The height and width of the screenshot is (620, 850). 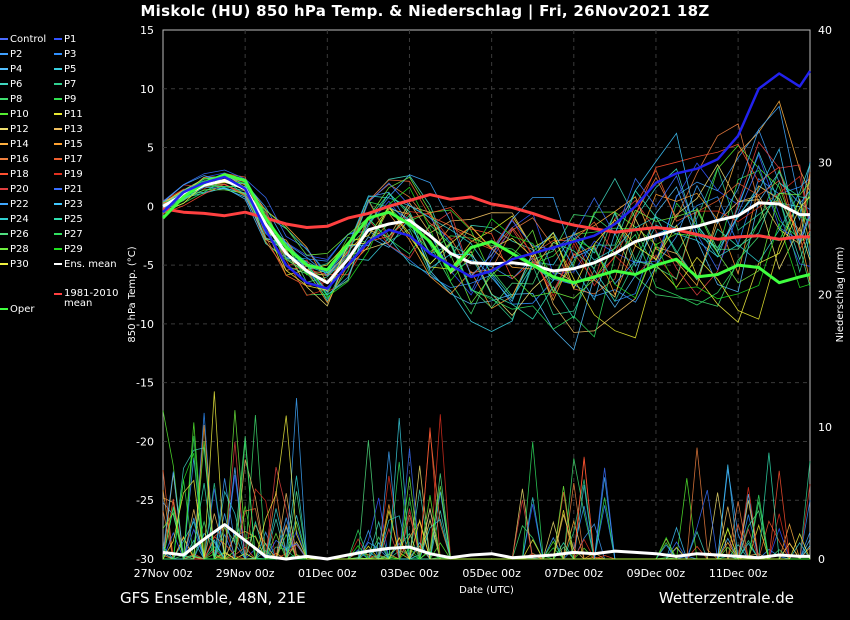 I want to click on legend-item: 1981-2010 mean, so click(x=91, y=299).